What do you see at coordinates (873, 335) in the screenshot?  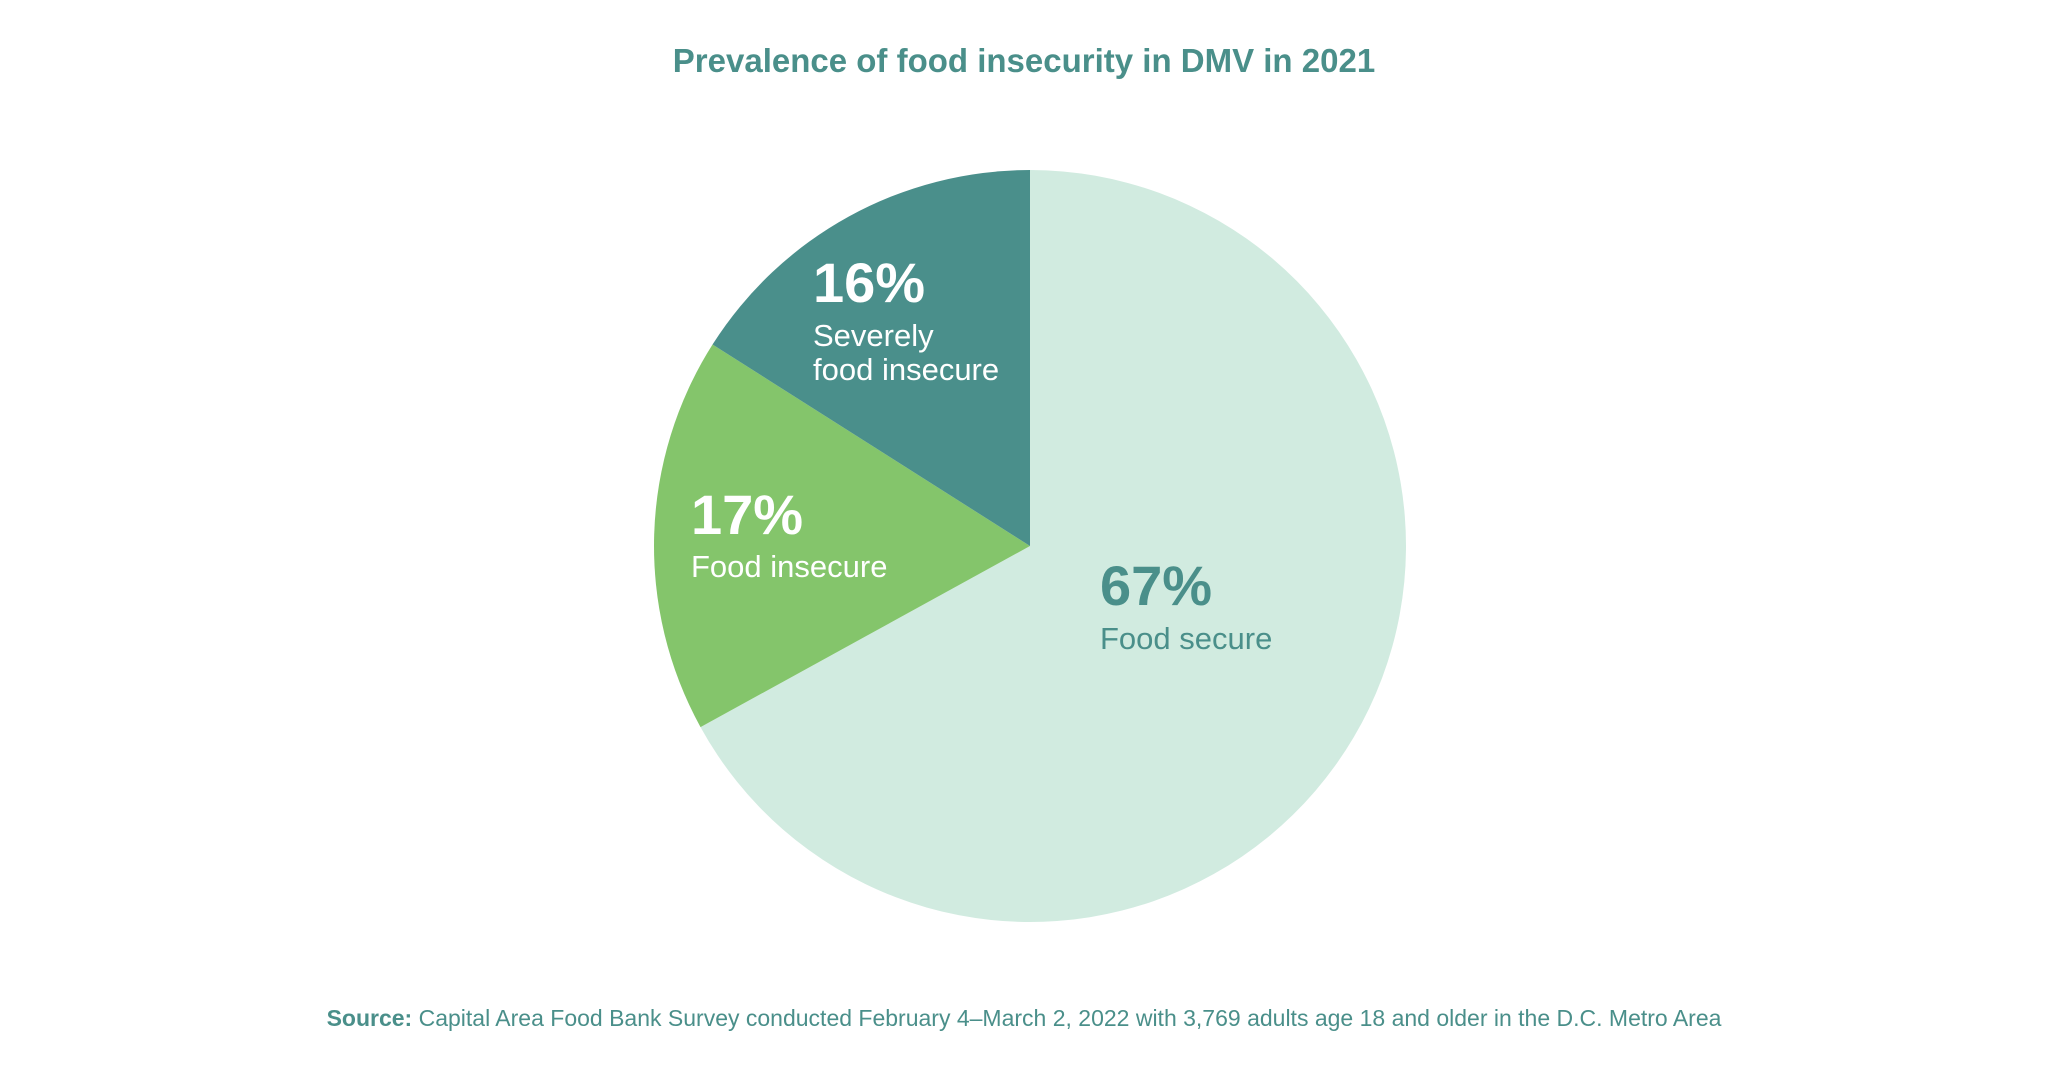 I see `category-label-severely-food-insecure-line1: Severely` at bounding box center [873, 335].